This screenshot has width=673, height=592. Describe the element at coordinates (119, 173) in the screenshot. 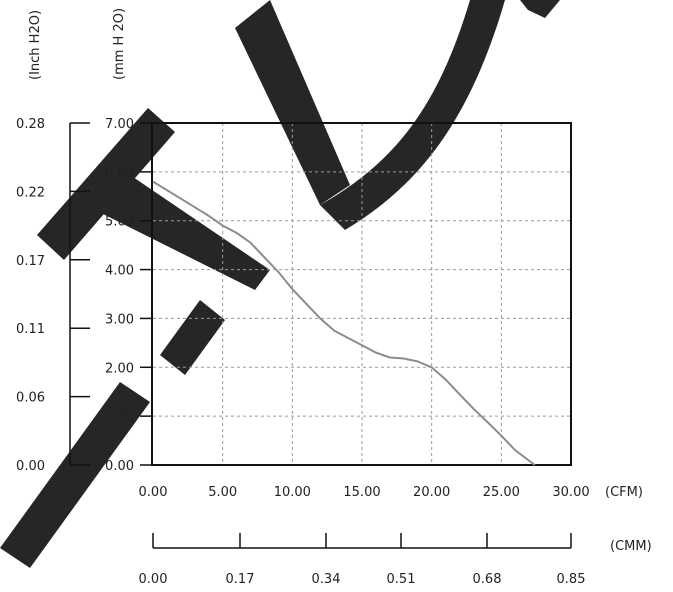

I see `y-tick-mm: 6.00` at that location.